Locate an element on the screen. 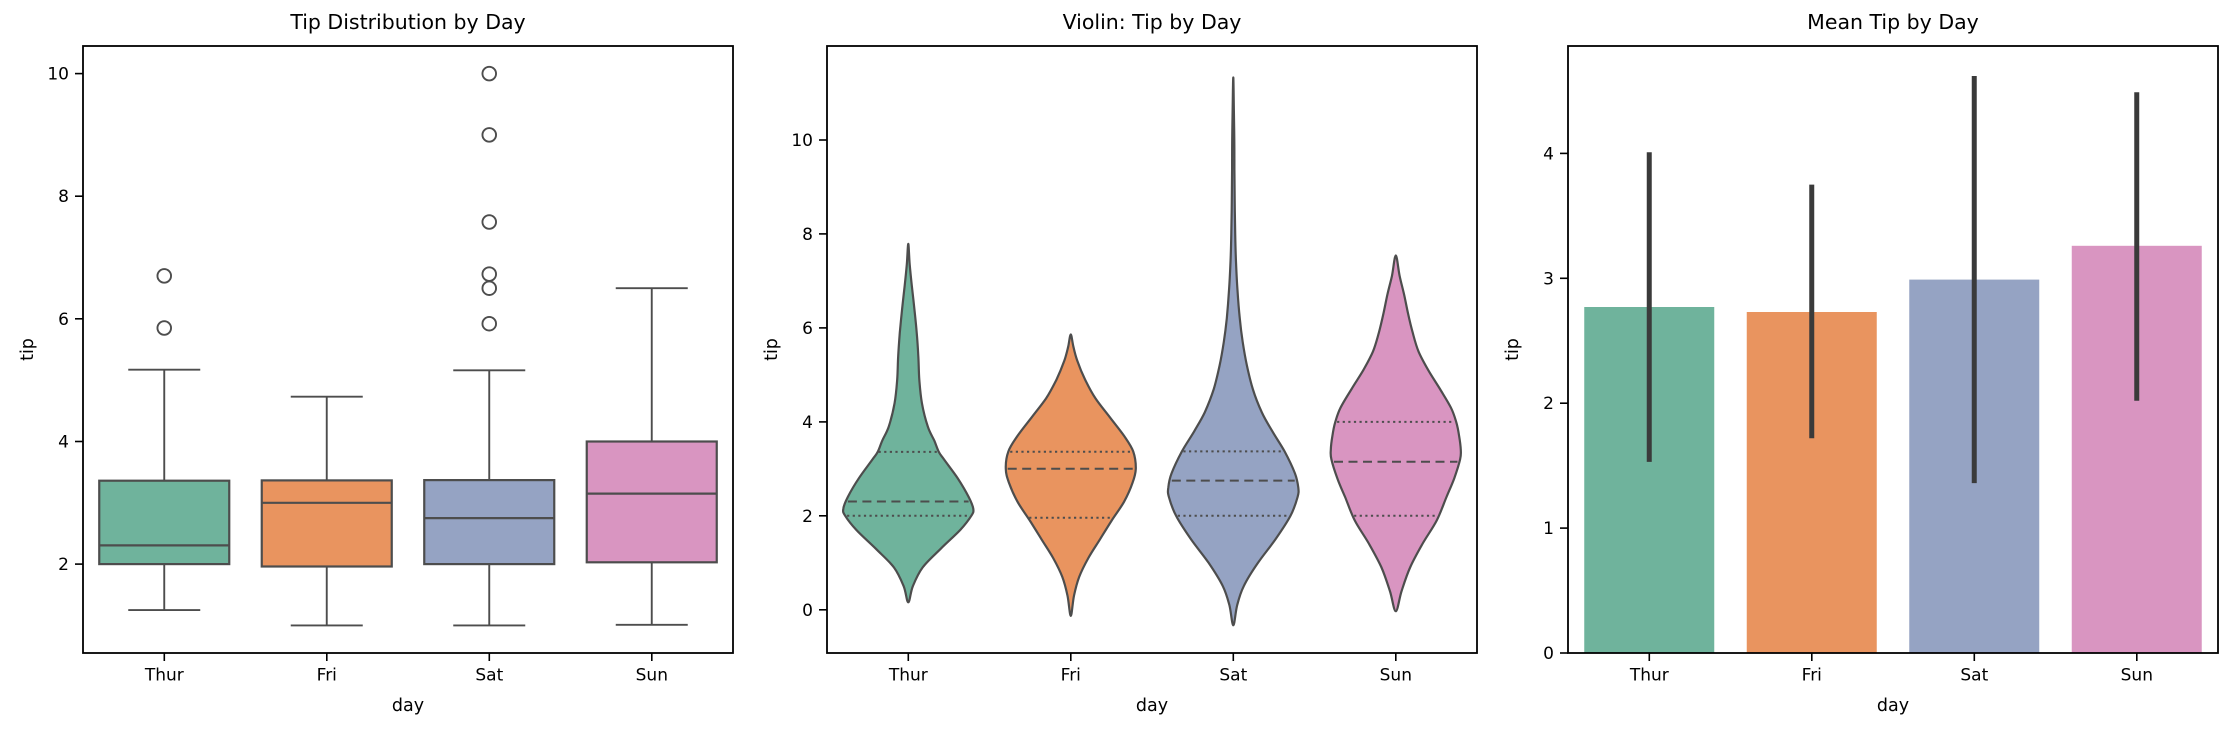  bar-sat is located at coordinates (1974, 364).